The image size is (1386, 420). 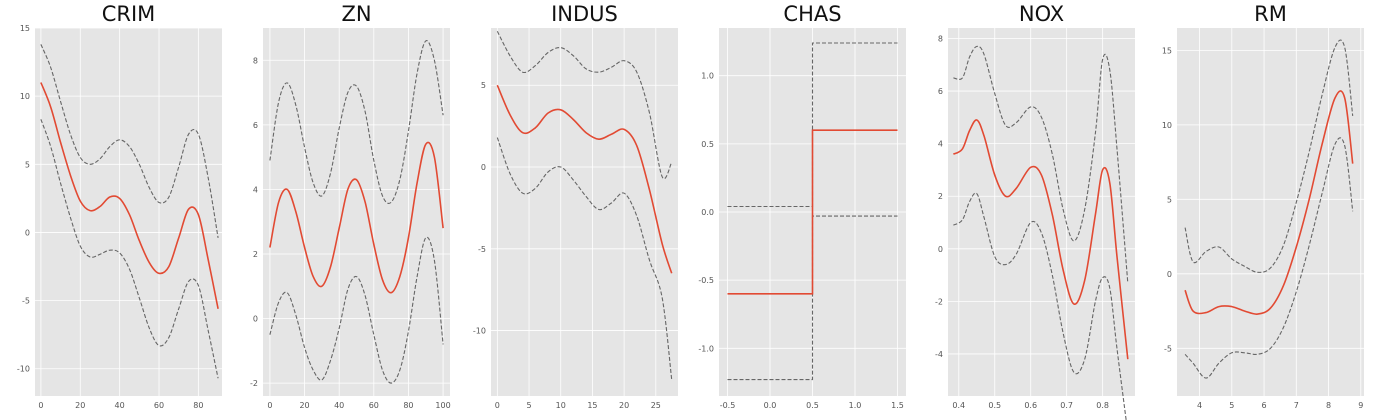 What do you see at coordinates (1264, 405) in the screenshot?
I see `x-tick-label: 6` at bounding box center [1264, 405].